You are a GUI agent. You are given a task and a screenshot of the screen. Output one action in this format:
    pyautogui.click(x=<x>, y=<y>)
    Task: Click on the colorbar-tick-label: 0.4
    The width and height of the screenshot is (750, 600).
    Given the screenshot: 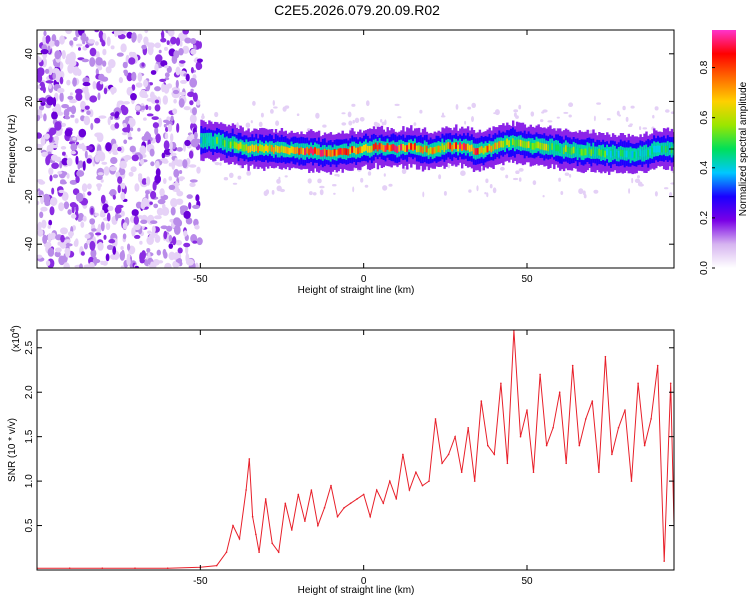 What is the action you would take?
    pyautogui.click(x=704, y=167)
    